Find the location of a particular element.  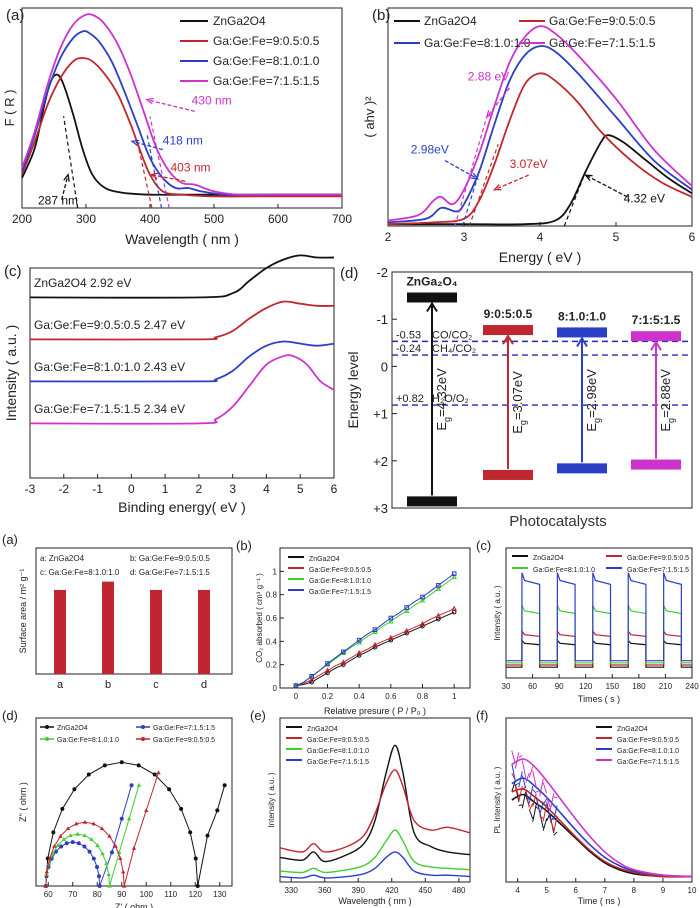

x-axis-label: Time ( ns ) is located at coordinates (599, 901).